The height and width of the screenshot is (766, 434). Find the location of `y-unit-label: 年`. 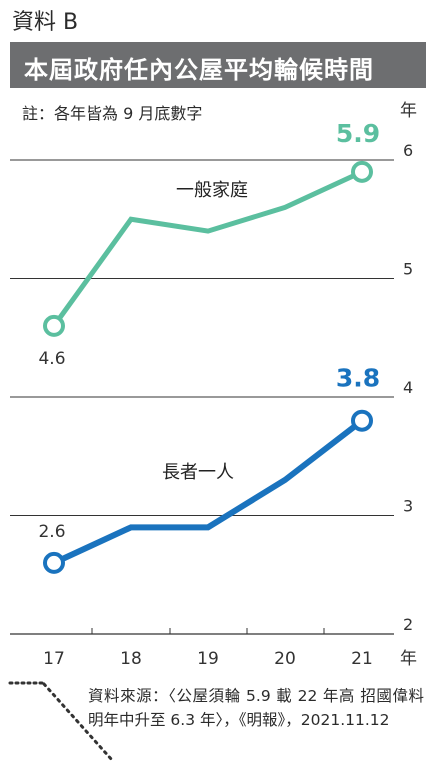

y-unit-label: 年 is located at coordinates (408, 111).